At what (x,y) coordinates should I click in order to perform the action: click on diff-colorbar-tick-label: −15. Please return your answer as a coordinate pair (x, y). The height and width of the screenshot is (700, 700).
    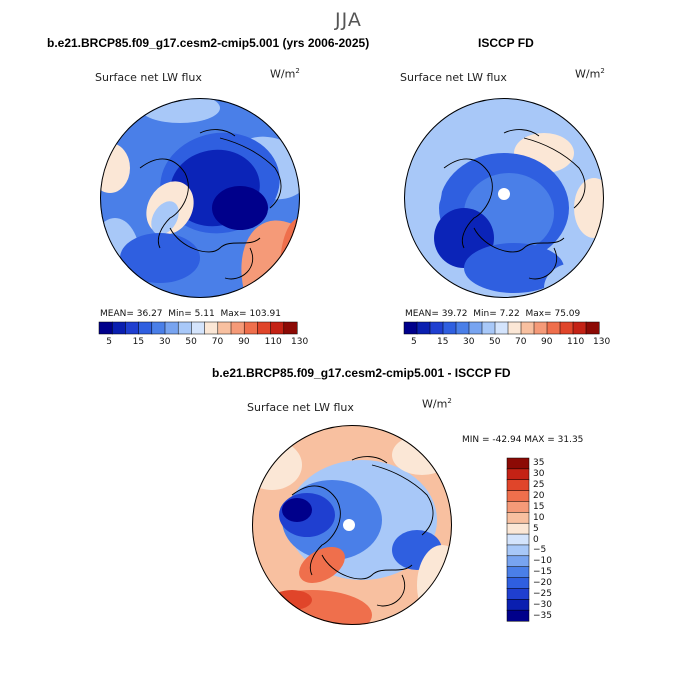
    Looking at the image, I should click on (542, 572).